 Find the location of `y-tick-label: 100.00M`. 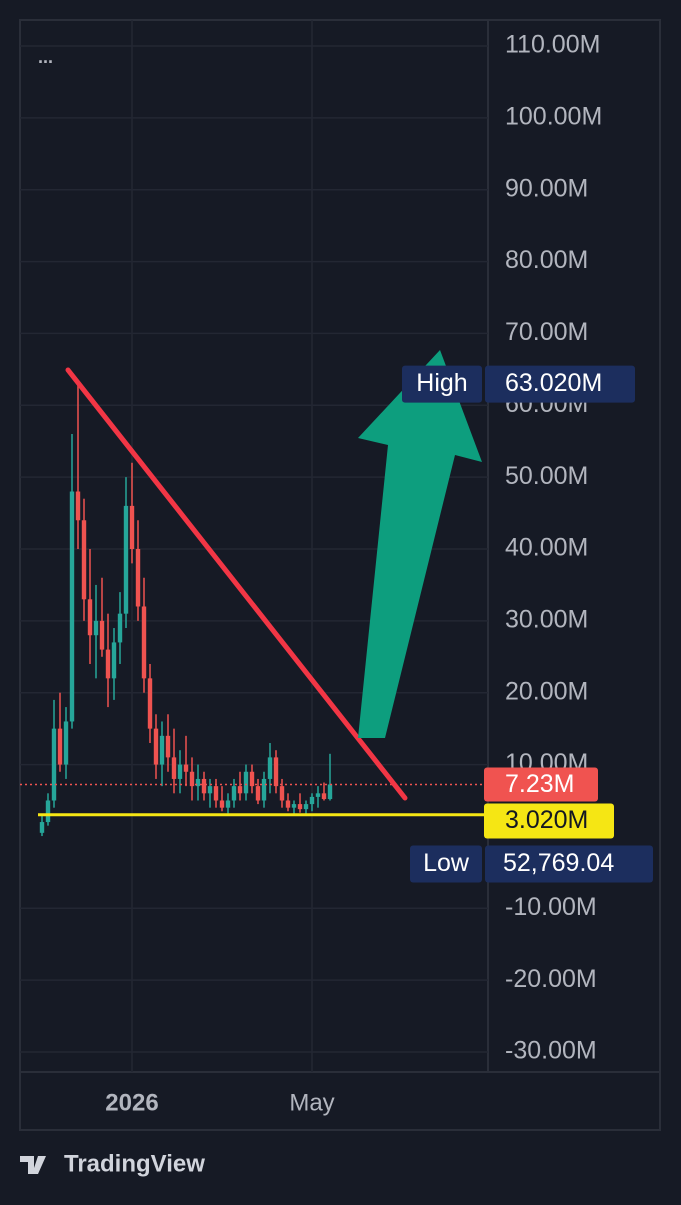

y-tick-label: 100.00M is located at coordinates (553, 116).